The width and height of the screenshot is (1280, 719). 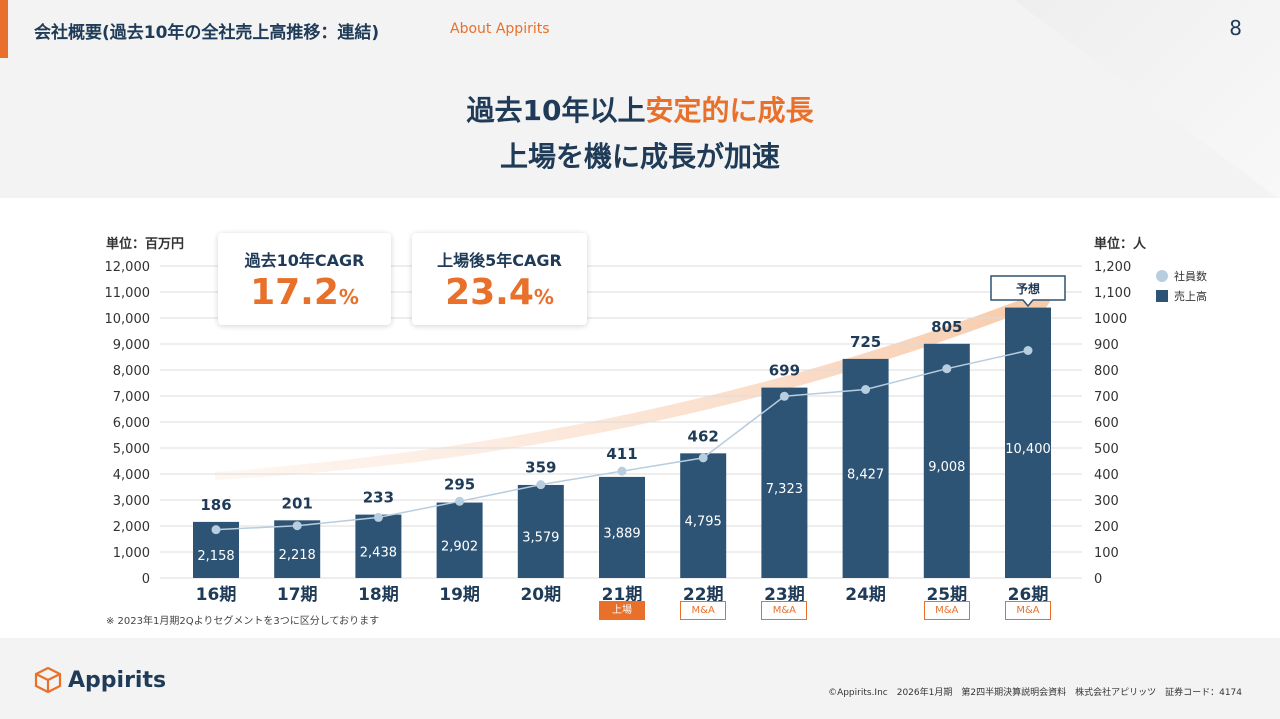 What do you see at coordinates (145, 244) in the screenshot?
I see `left-axis-unit: 単位：百万円` at bounding box center [145, 244].